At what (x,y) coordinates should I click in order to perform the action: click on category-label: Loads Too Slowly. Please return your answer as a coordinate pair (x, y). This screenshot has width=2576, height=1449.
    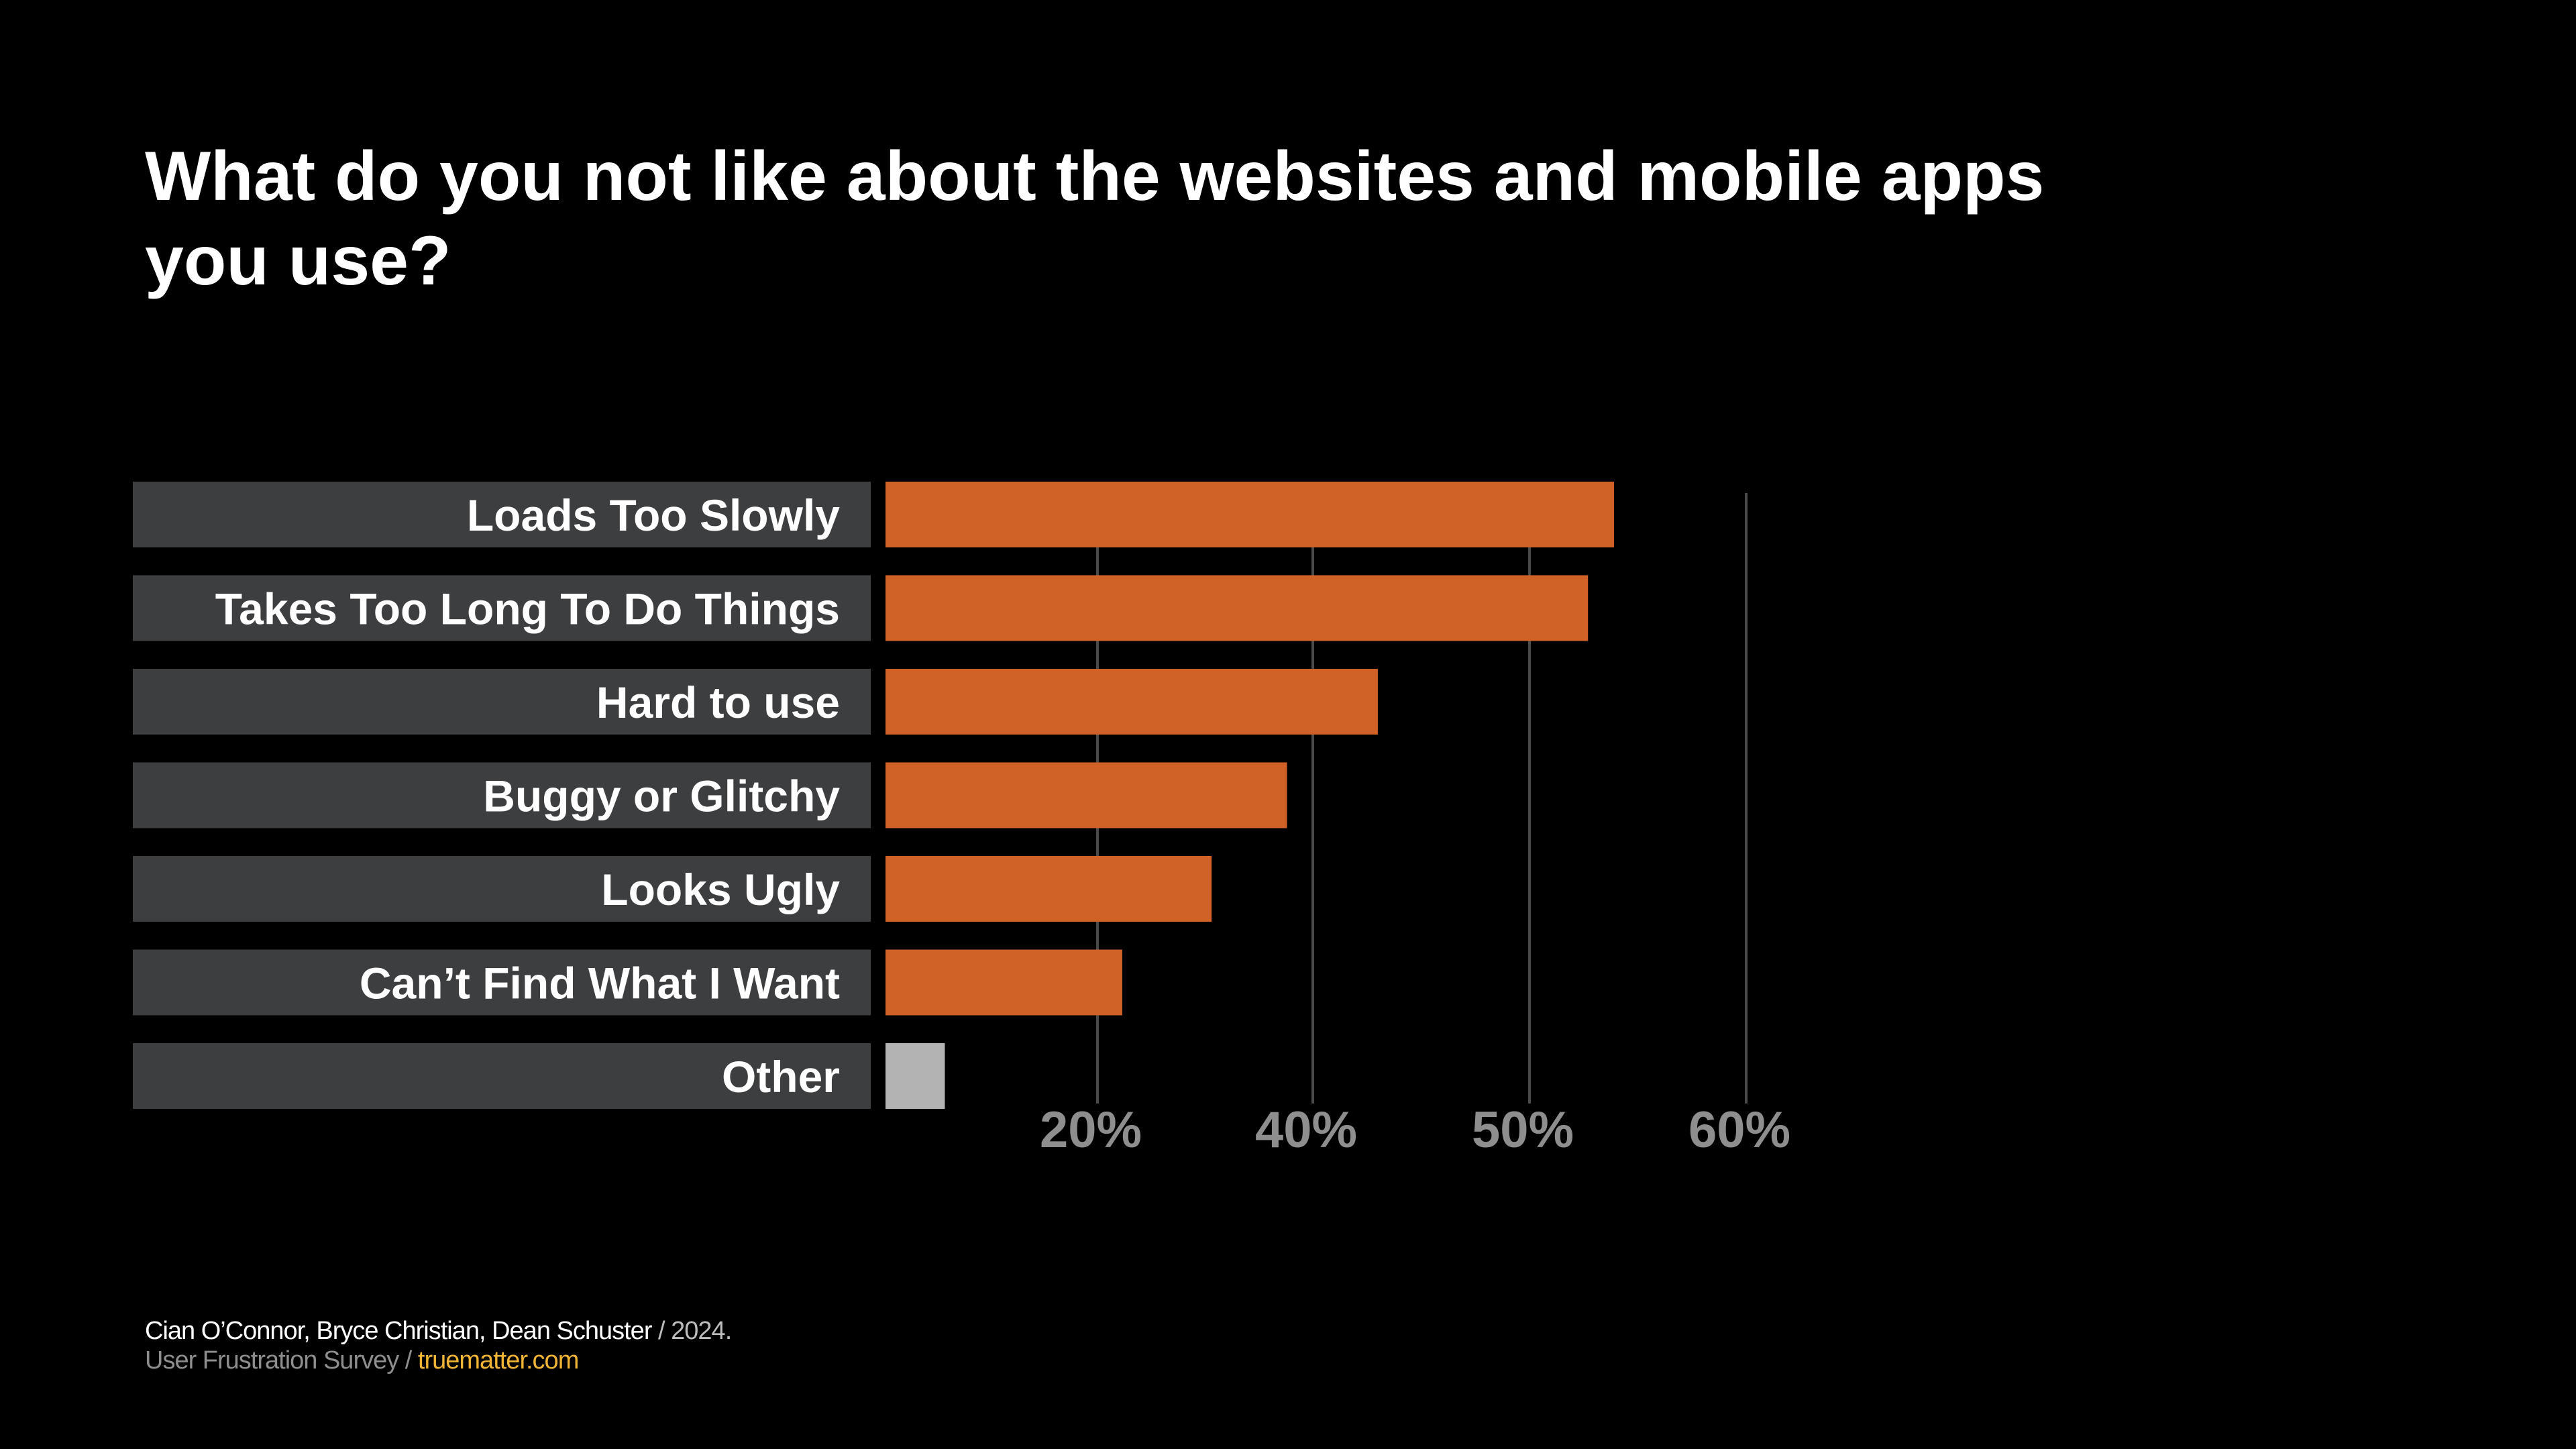
    Looking at the image, I should click on (653, 515).